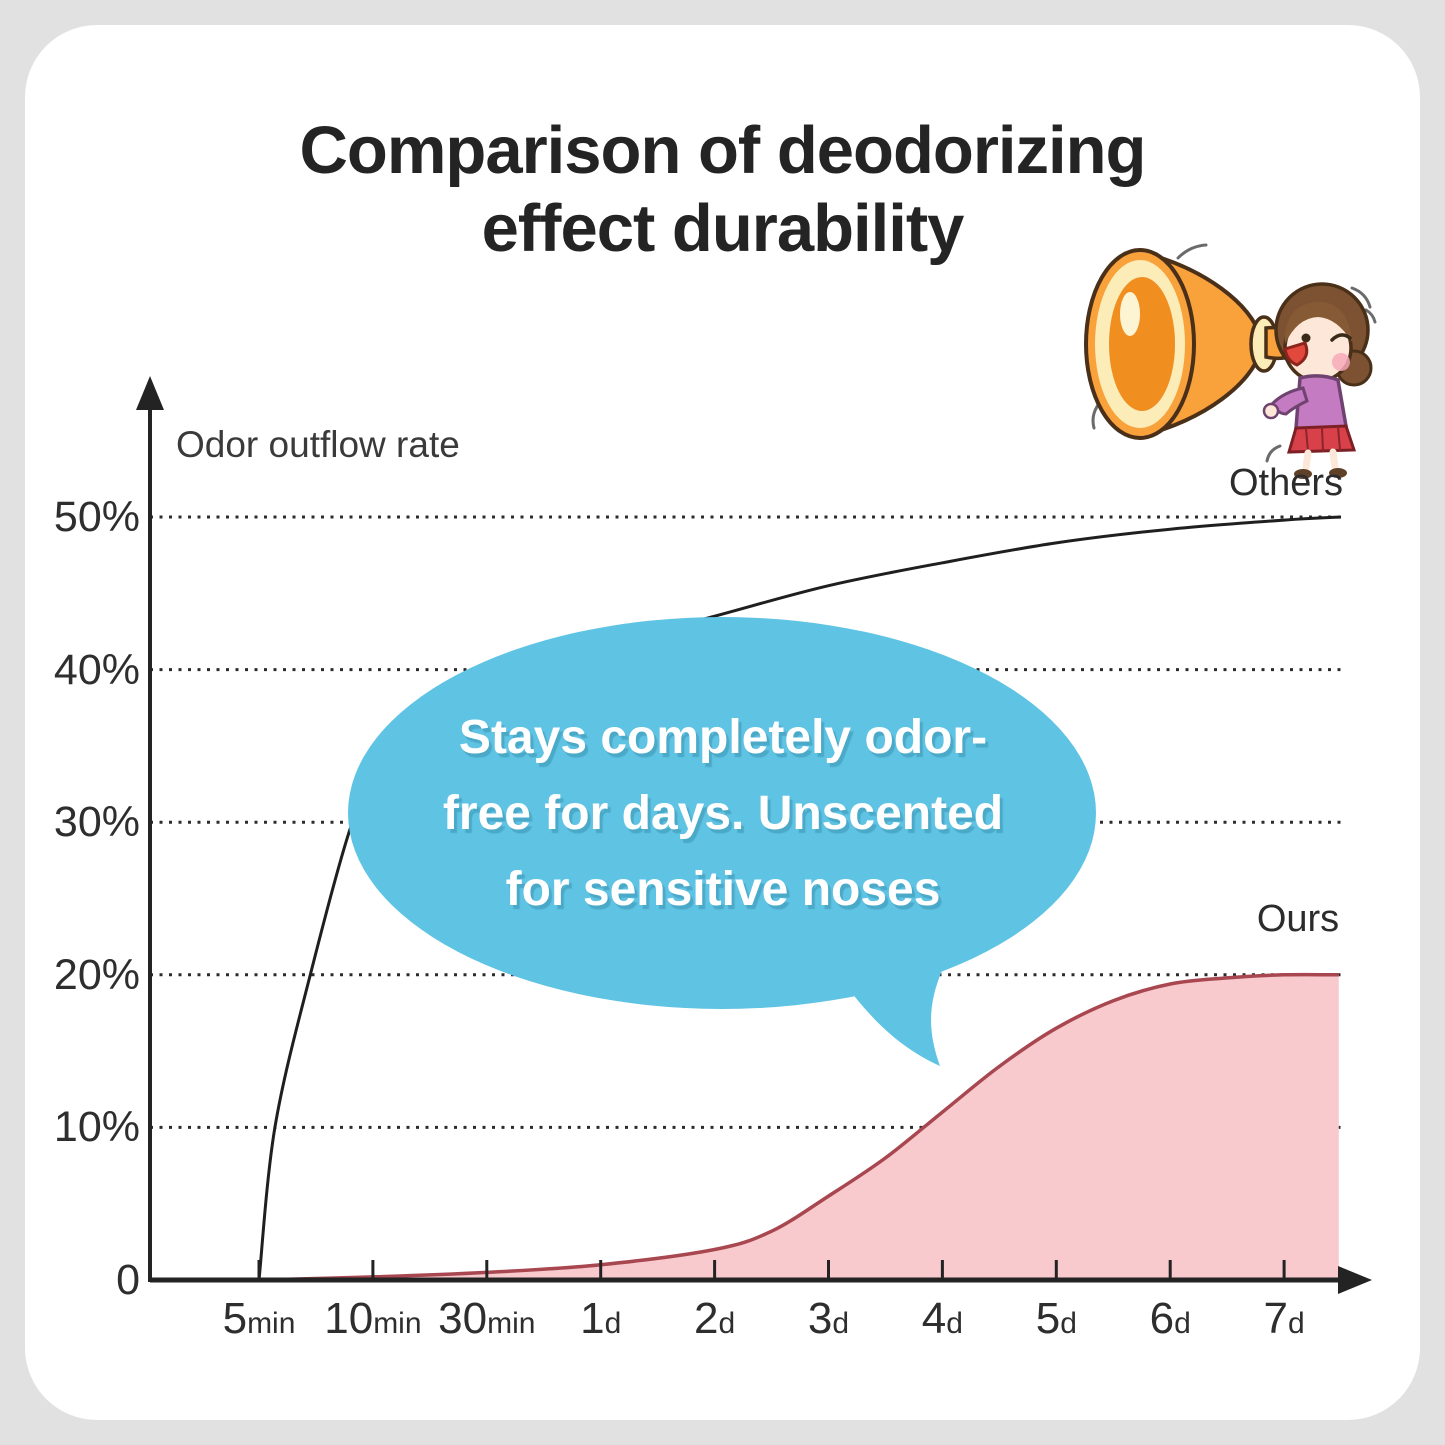  What do you see at coordinates (1355, 1280) in the screenshot?
I see `x-axis-arrow` at bounding box center [1355, 1280].